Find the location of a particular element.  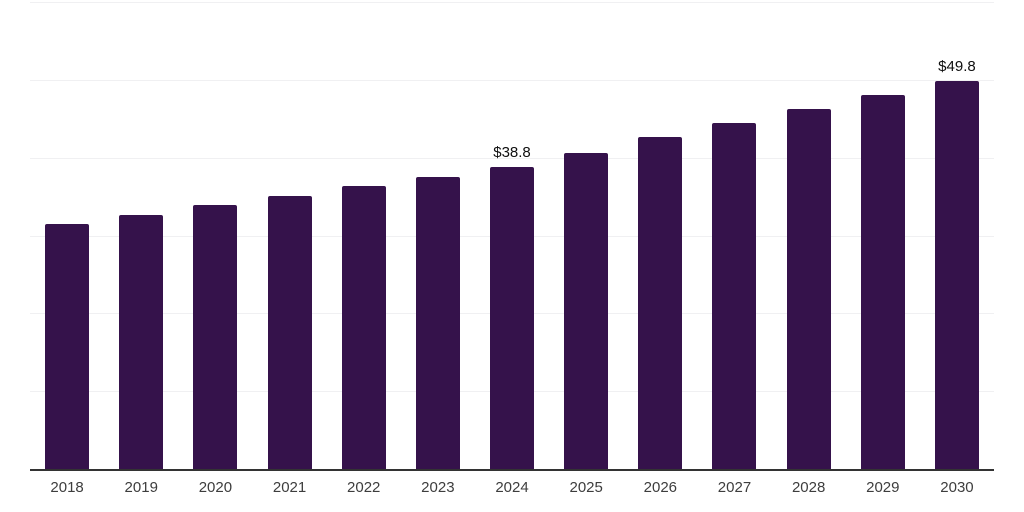

bar-2023 is located at coordinates (437, 323).